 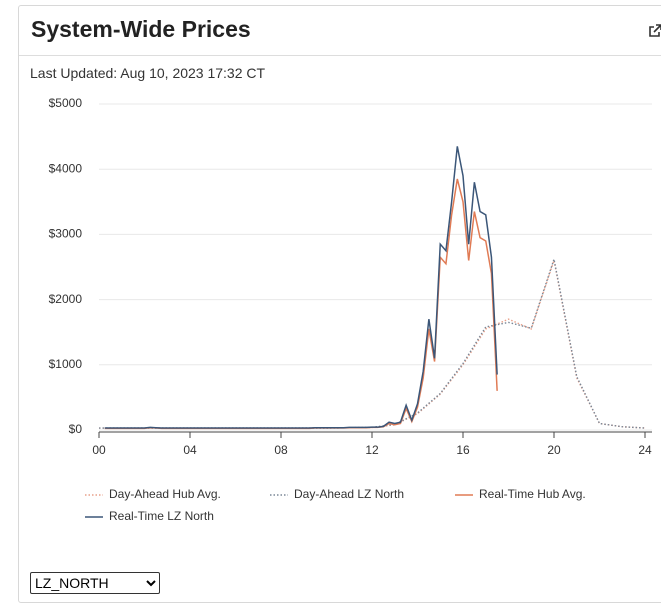 I want to click on y-tick-label: $4000, so click(x=66, y=168).